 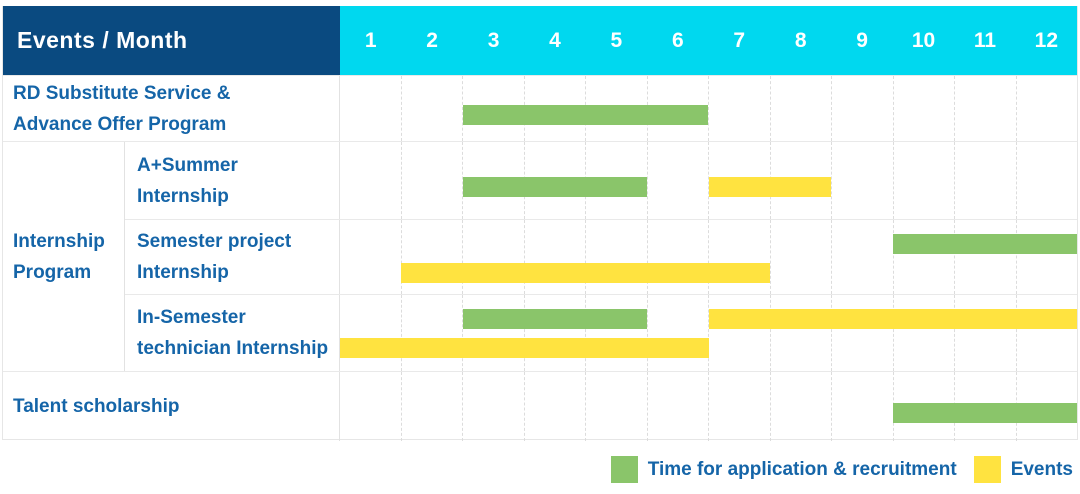 I want to click on legend-swatch-event, so click(x=987, y=469).